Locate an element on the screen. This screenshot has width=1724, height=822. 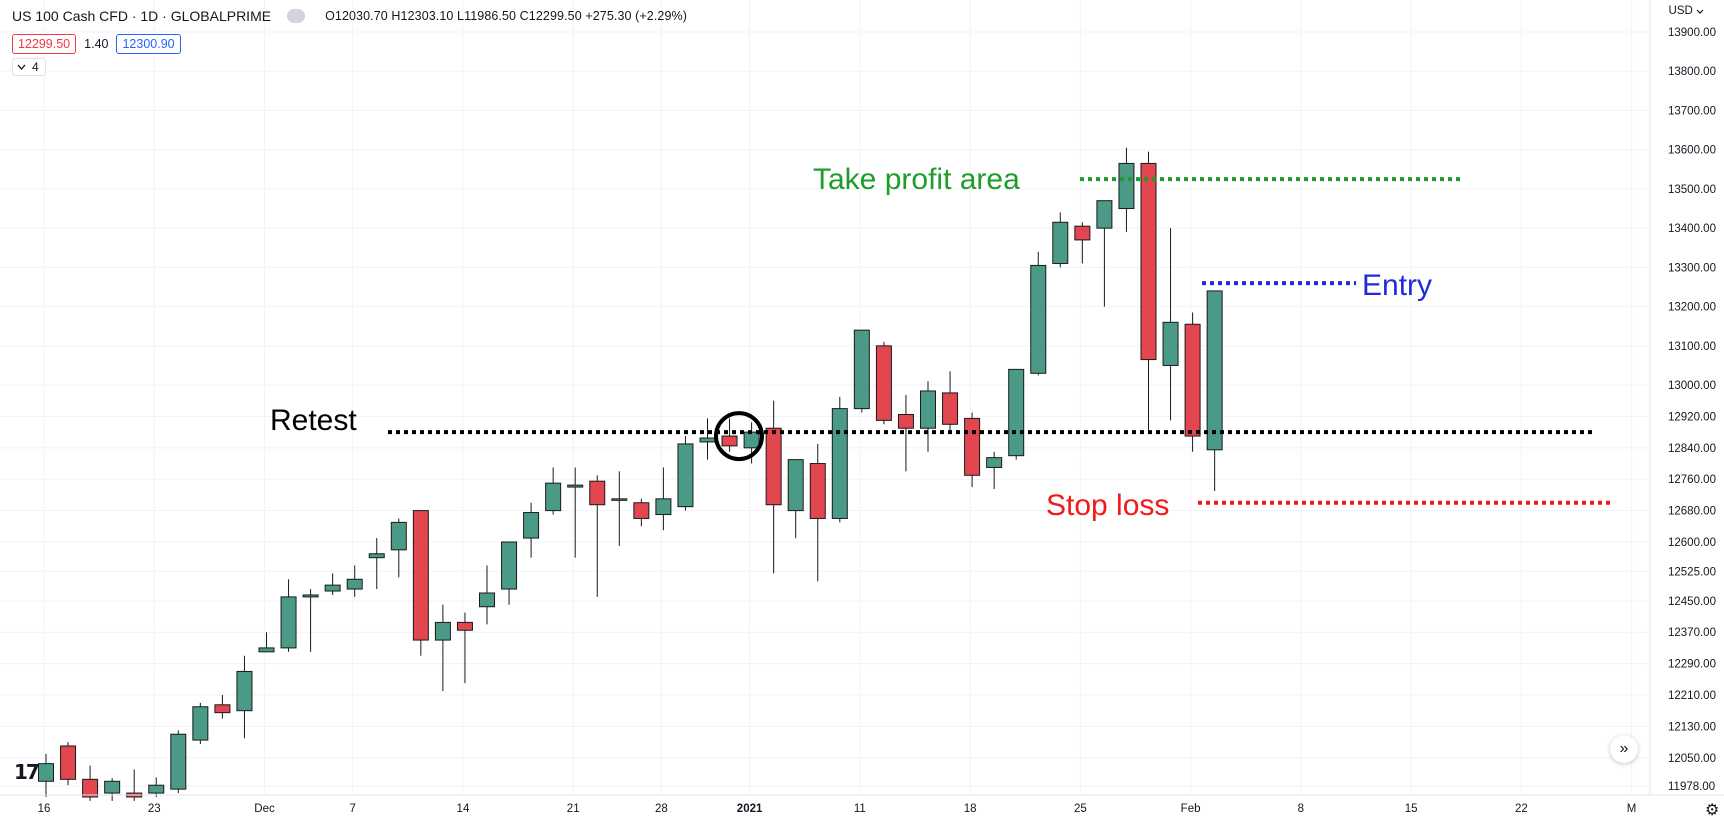
y-tick-label: 12290.00 is located at coordinates (1692, 665).